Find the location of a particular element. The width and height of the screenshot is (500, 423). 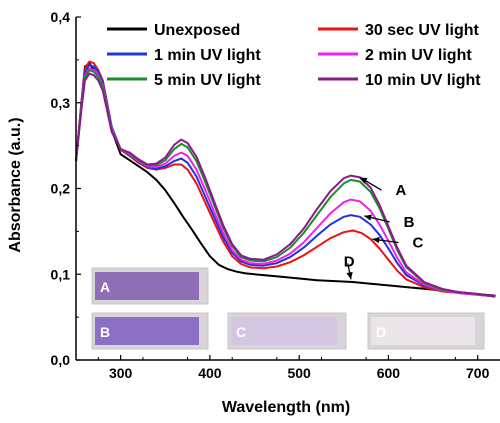

x-tick-label: 400 is located at coordinates (210, 373).